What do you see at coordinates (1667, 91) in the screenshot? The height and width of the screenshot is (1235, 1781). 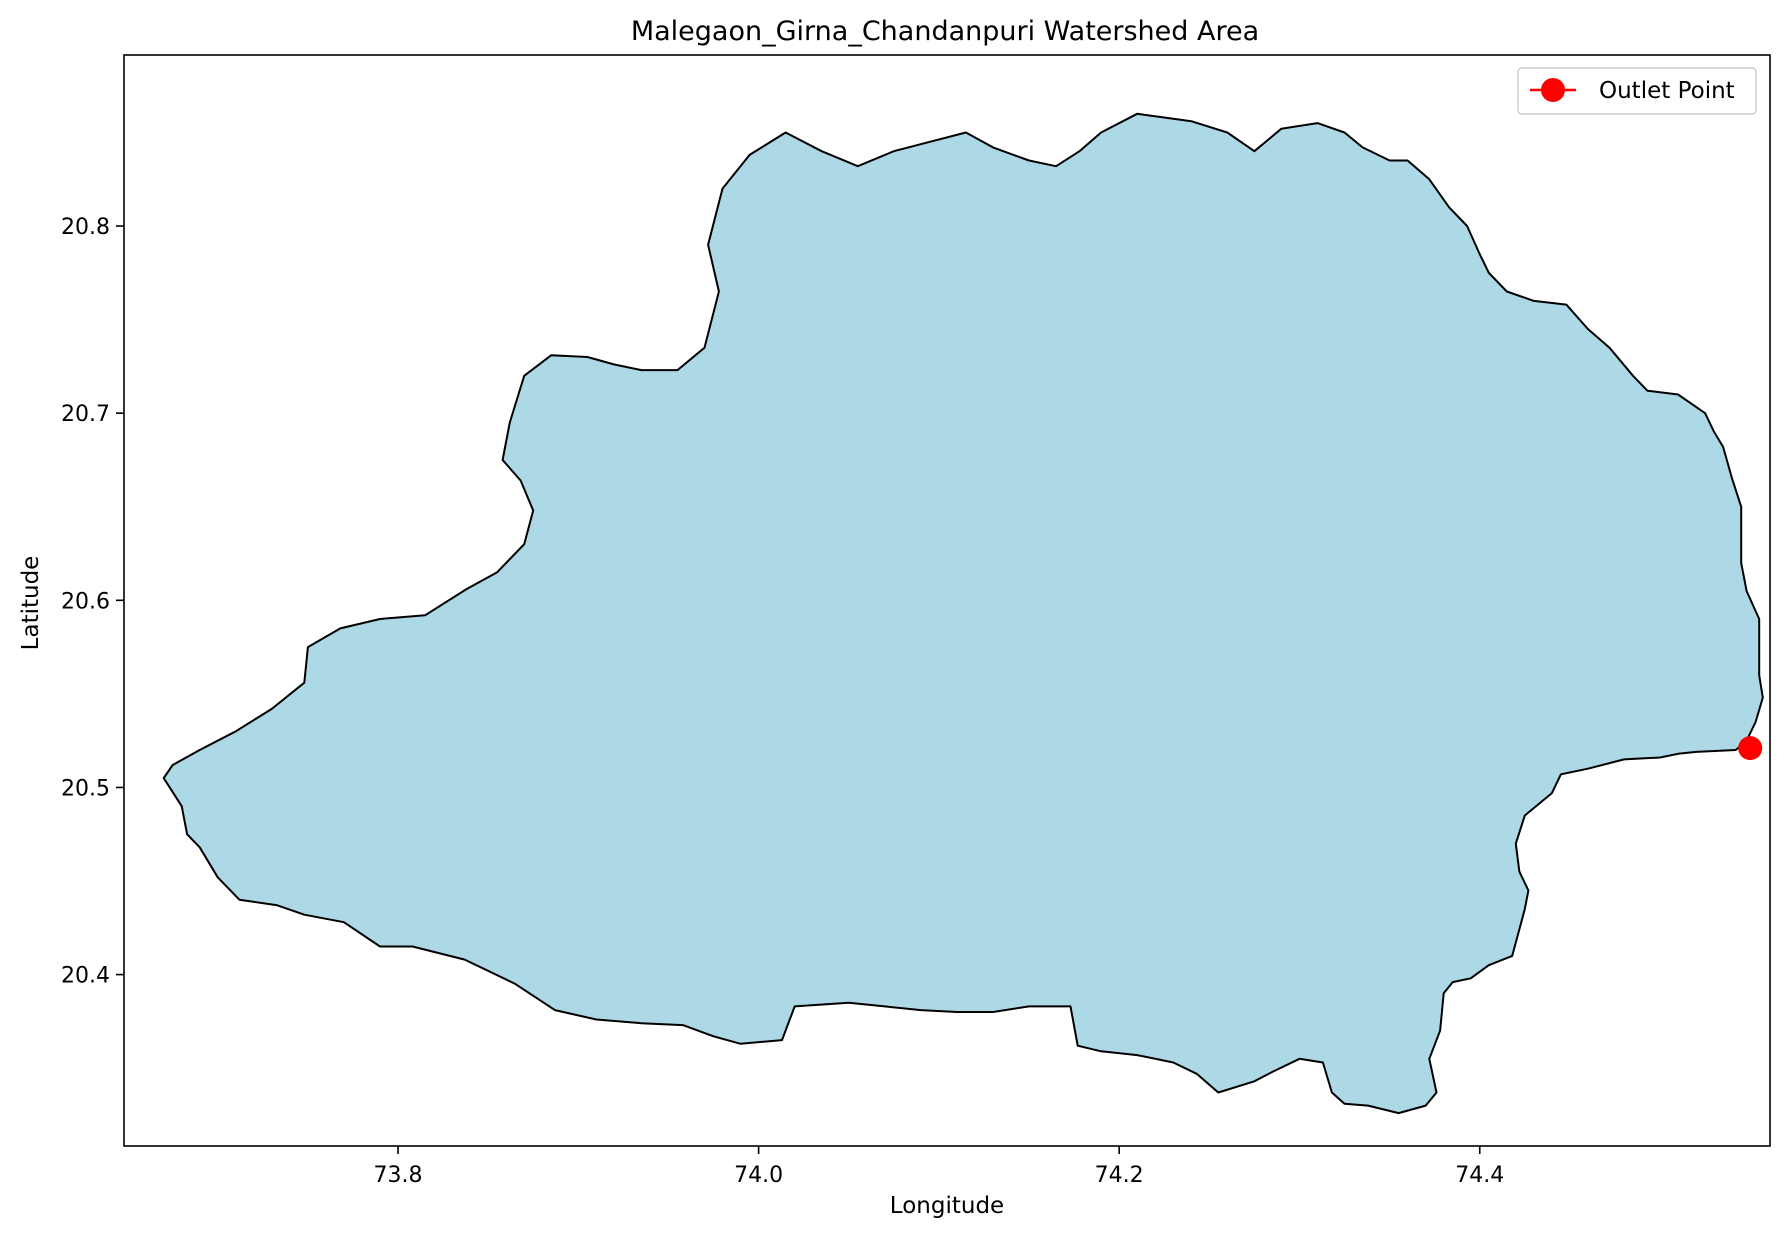 I see `legend-outlet-label: Outlet Point` at bounding box center [1667, 91].